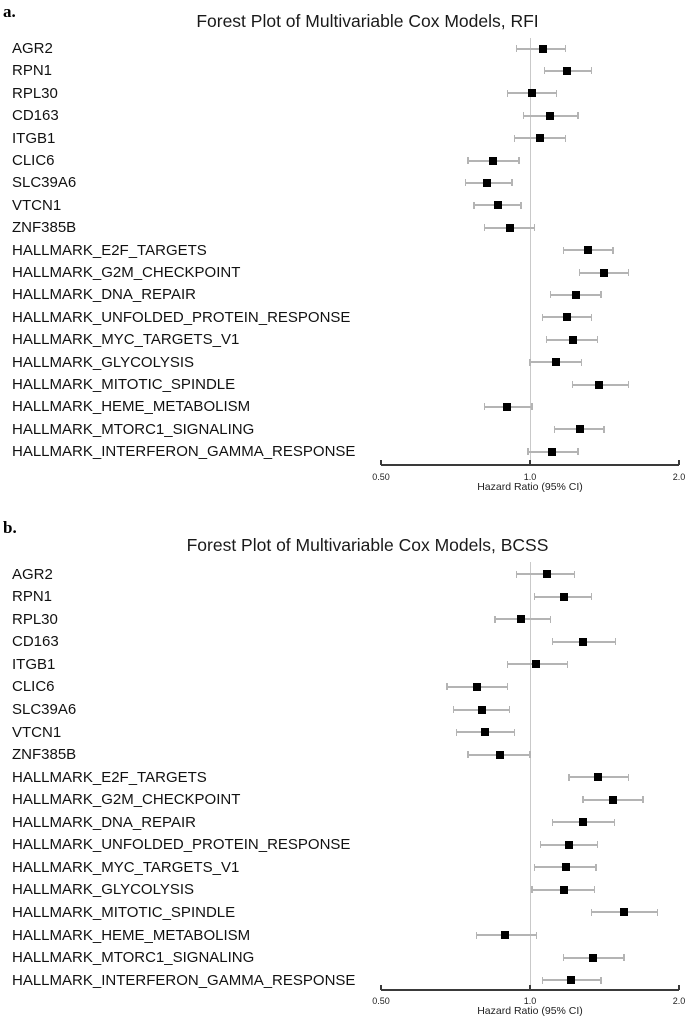  Describe the element at coordinates (184, 452) in the screenshot. I see `forest-row-label: HALLMARK_INTERFERON_GAMMA_RESPONSE` at that location.